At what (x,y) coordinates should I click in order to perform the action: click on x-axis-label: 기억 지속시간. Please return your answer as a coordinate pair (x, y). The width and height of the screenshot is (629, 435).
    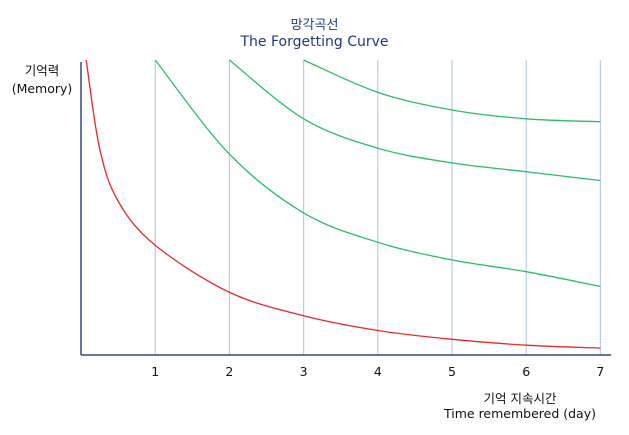
    Looking at the image, I should click on (520, 398).